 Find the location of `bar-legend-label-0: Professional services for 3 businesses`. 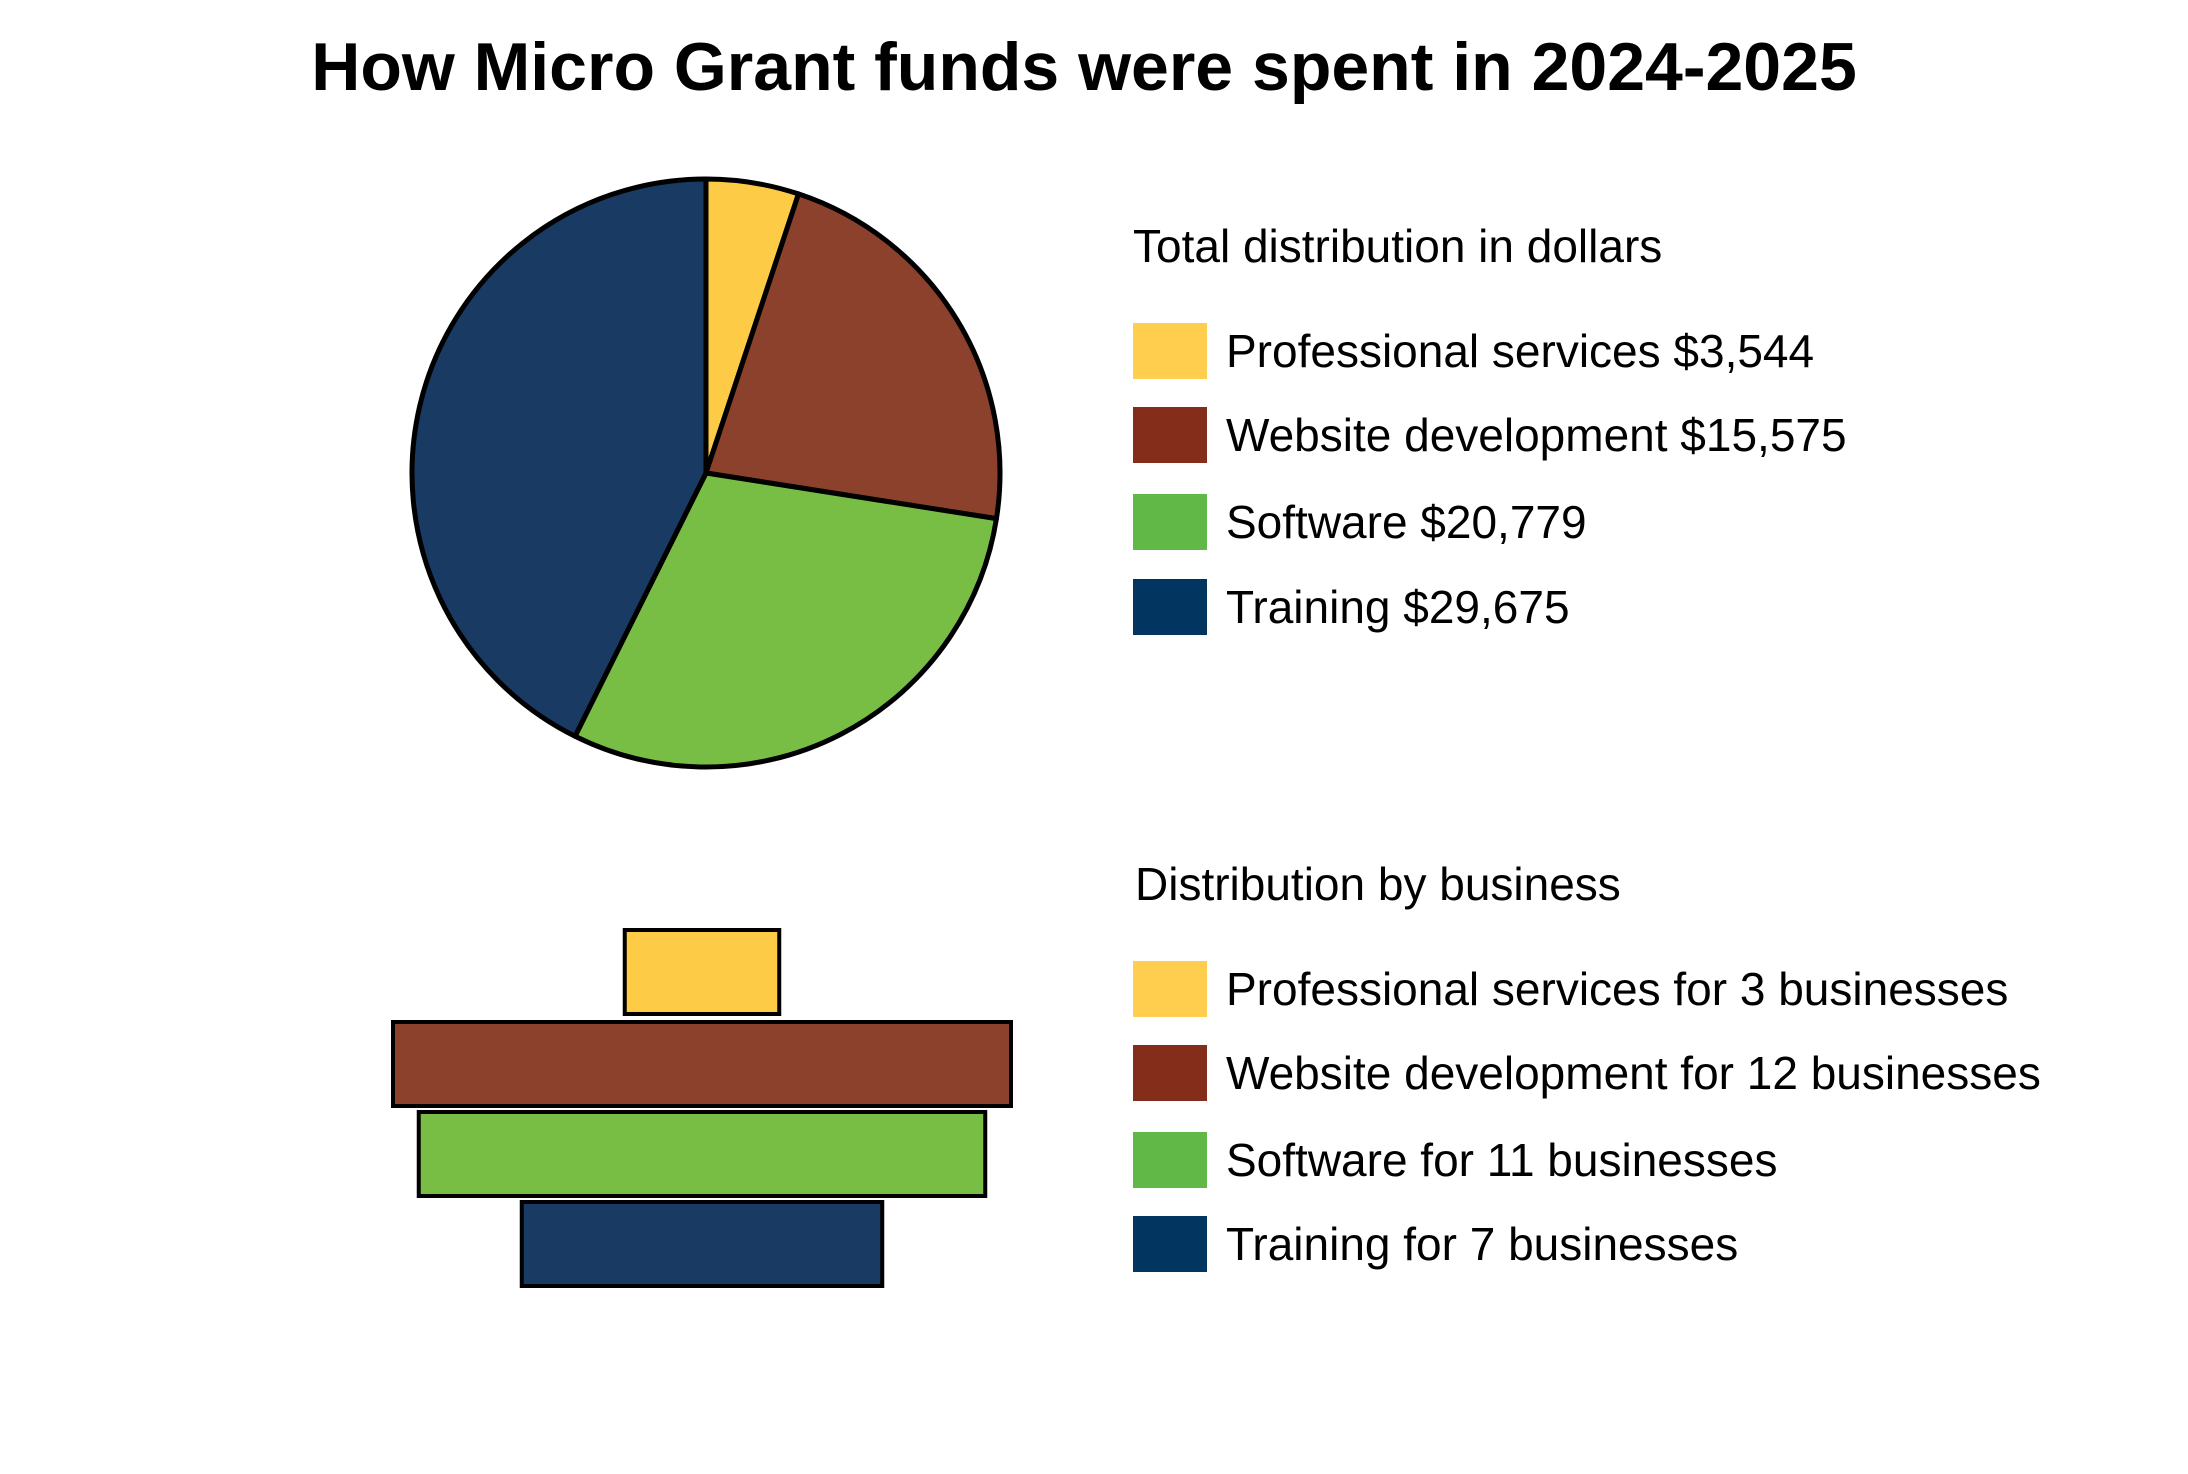

bar-legend-label-0: Professional services for 3 businesses is located at coordinates (1617, 989).